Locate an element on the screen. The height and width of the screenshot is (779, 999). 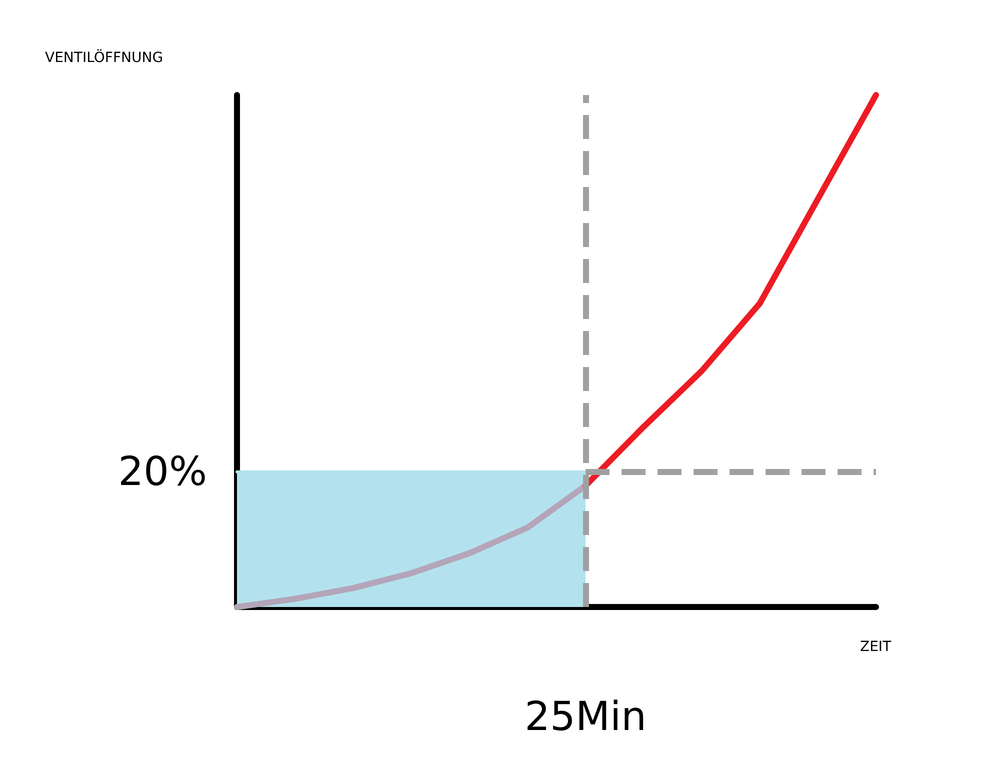
text: 20% is located at coordinates (162, 471).